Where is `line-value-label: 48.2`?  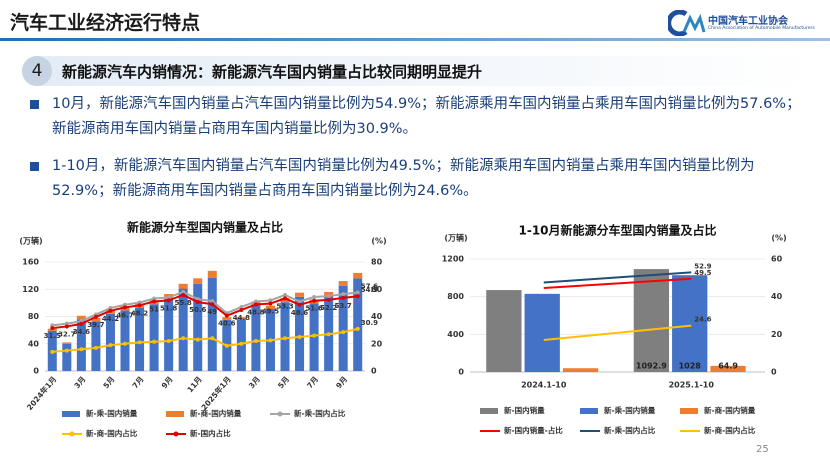 line-value-label: 48.2 is located at coordinates (139, 313).